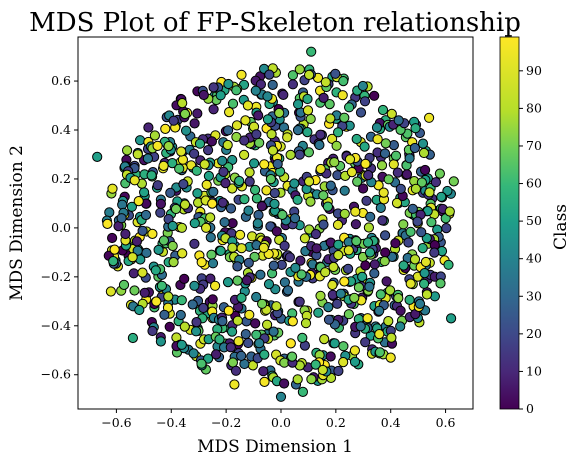  Describe the element at coordinates (391, 422) in the screenshot. I see `x-tick-label: 0.4` at that location.